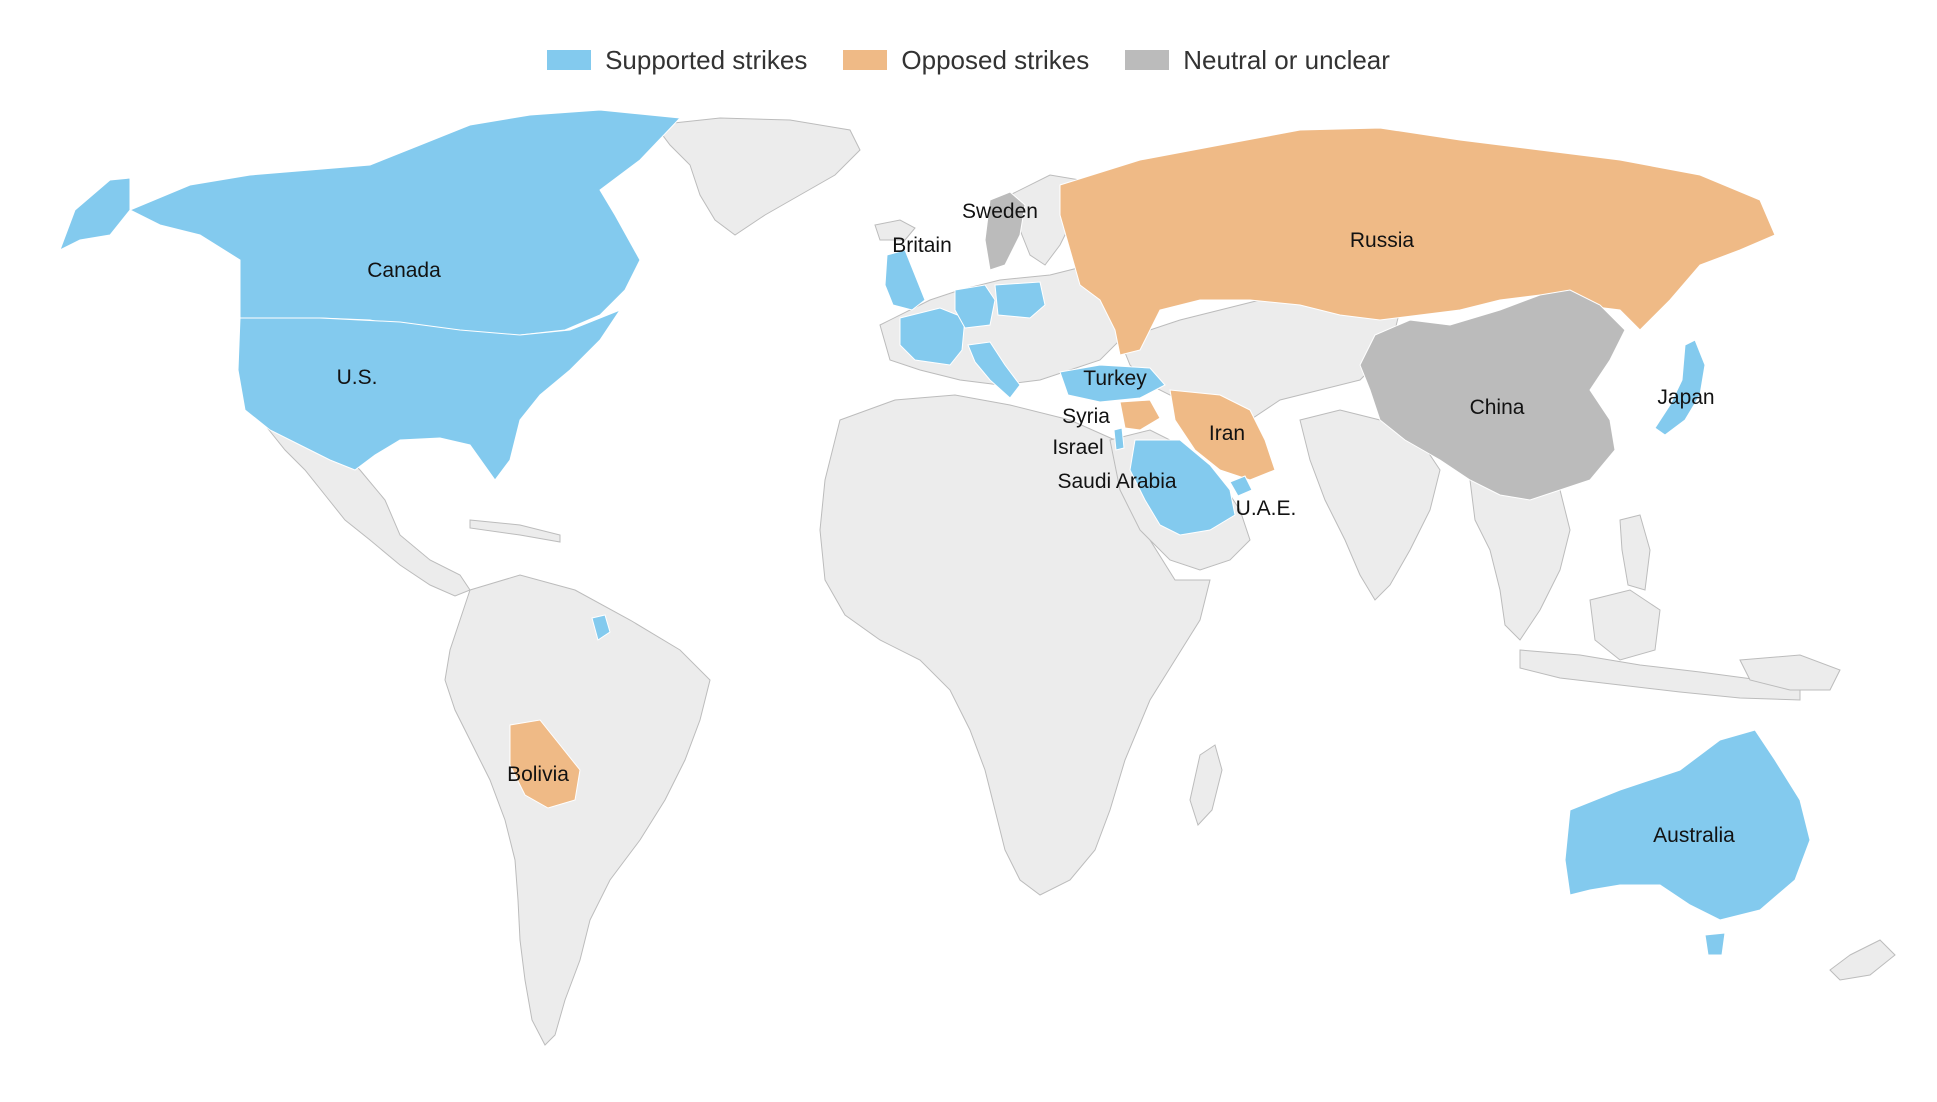  Describe the element at coordinates (1116, 481) in the screenshot. I see `label-saudi-arabia: Saudi Arabia` at that location.